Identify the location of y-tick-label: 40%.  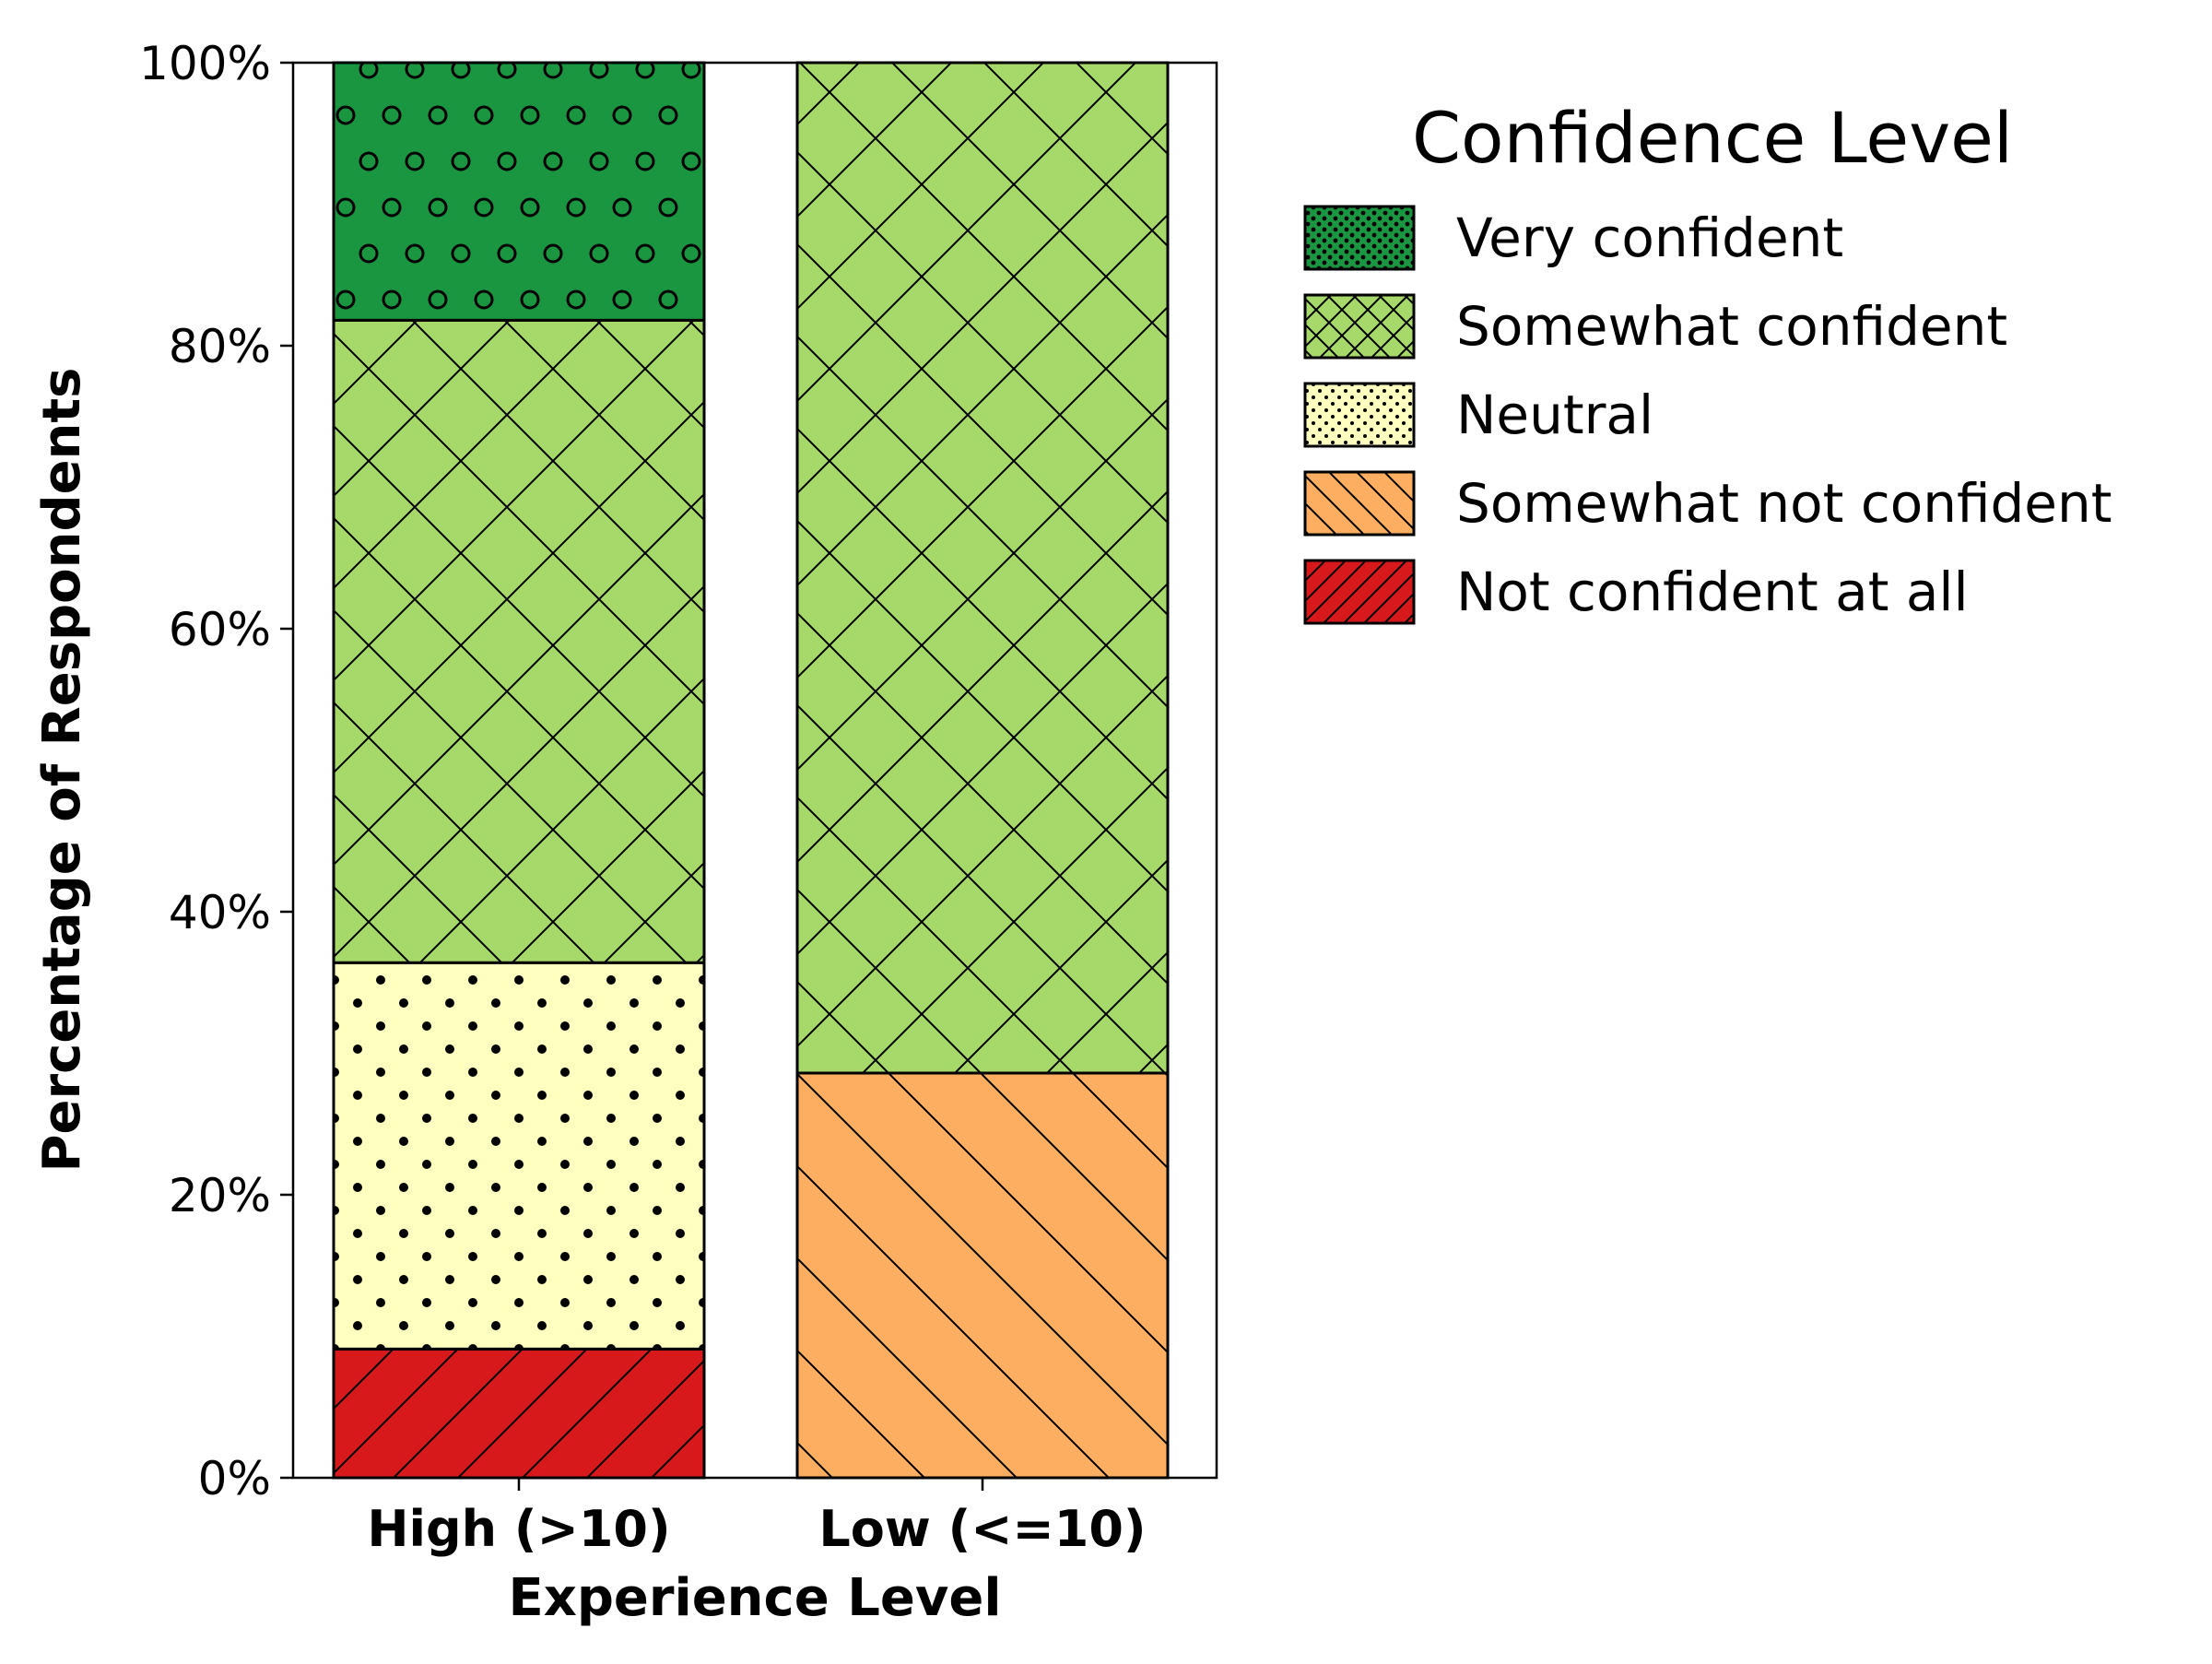
(220, 912).